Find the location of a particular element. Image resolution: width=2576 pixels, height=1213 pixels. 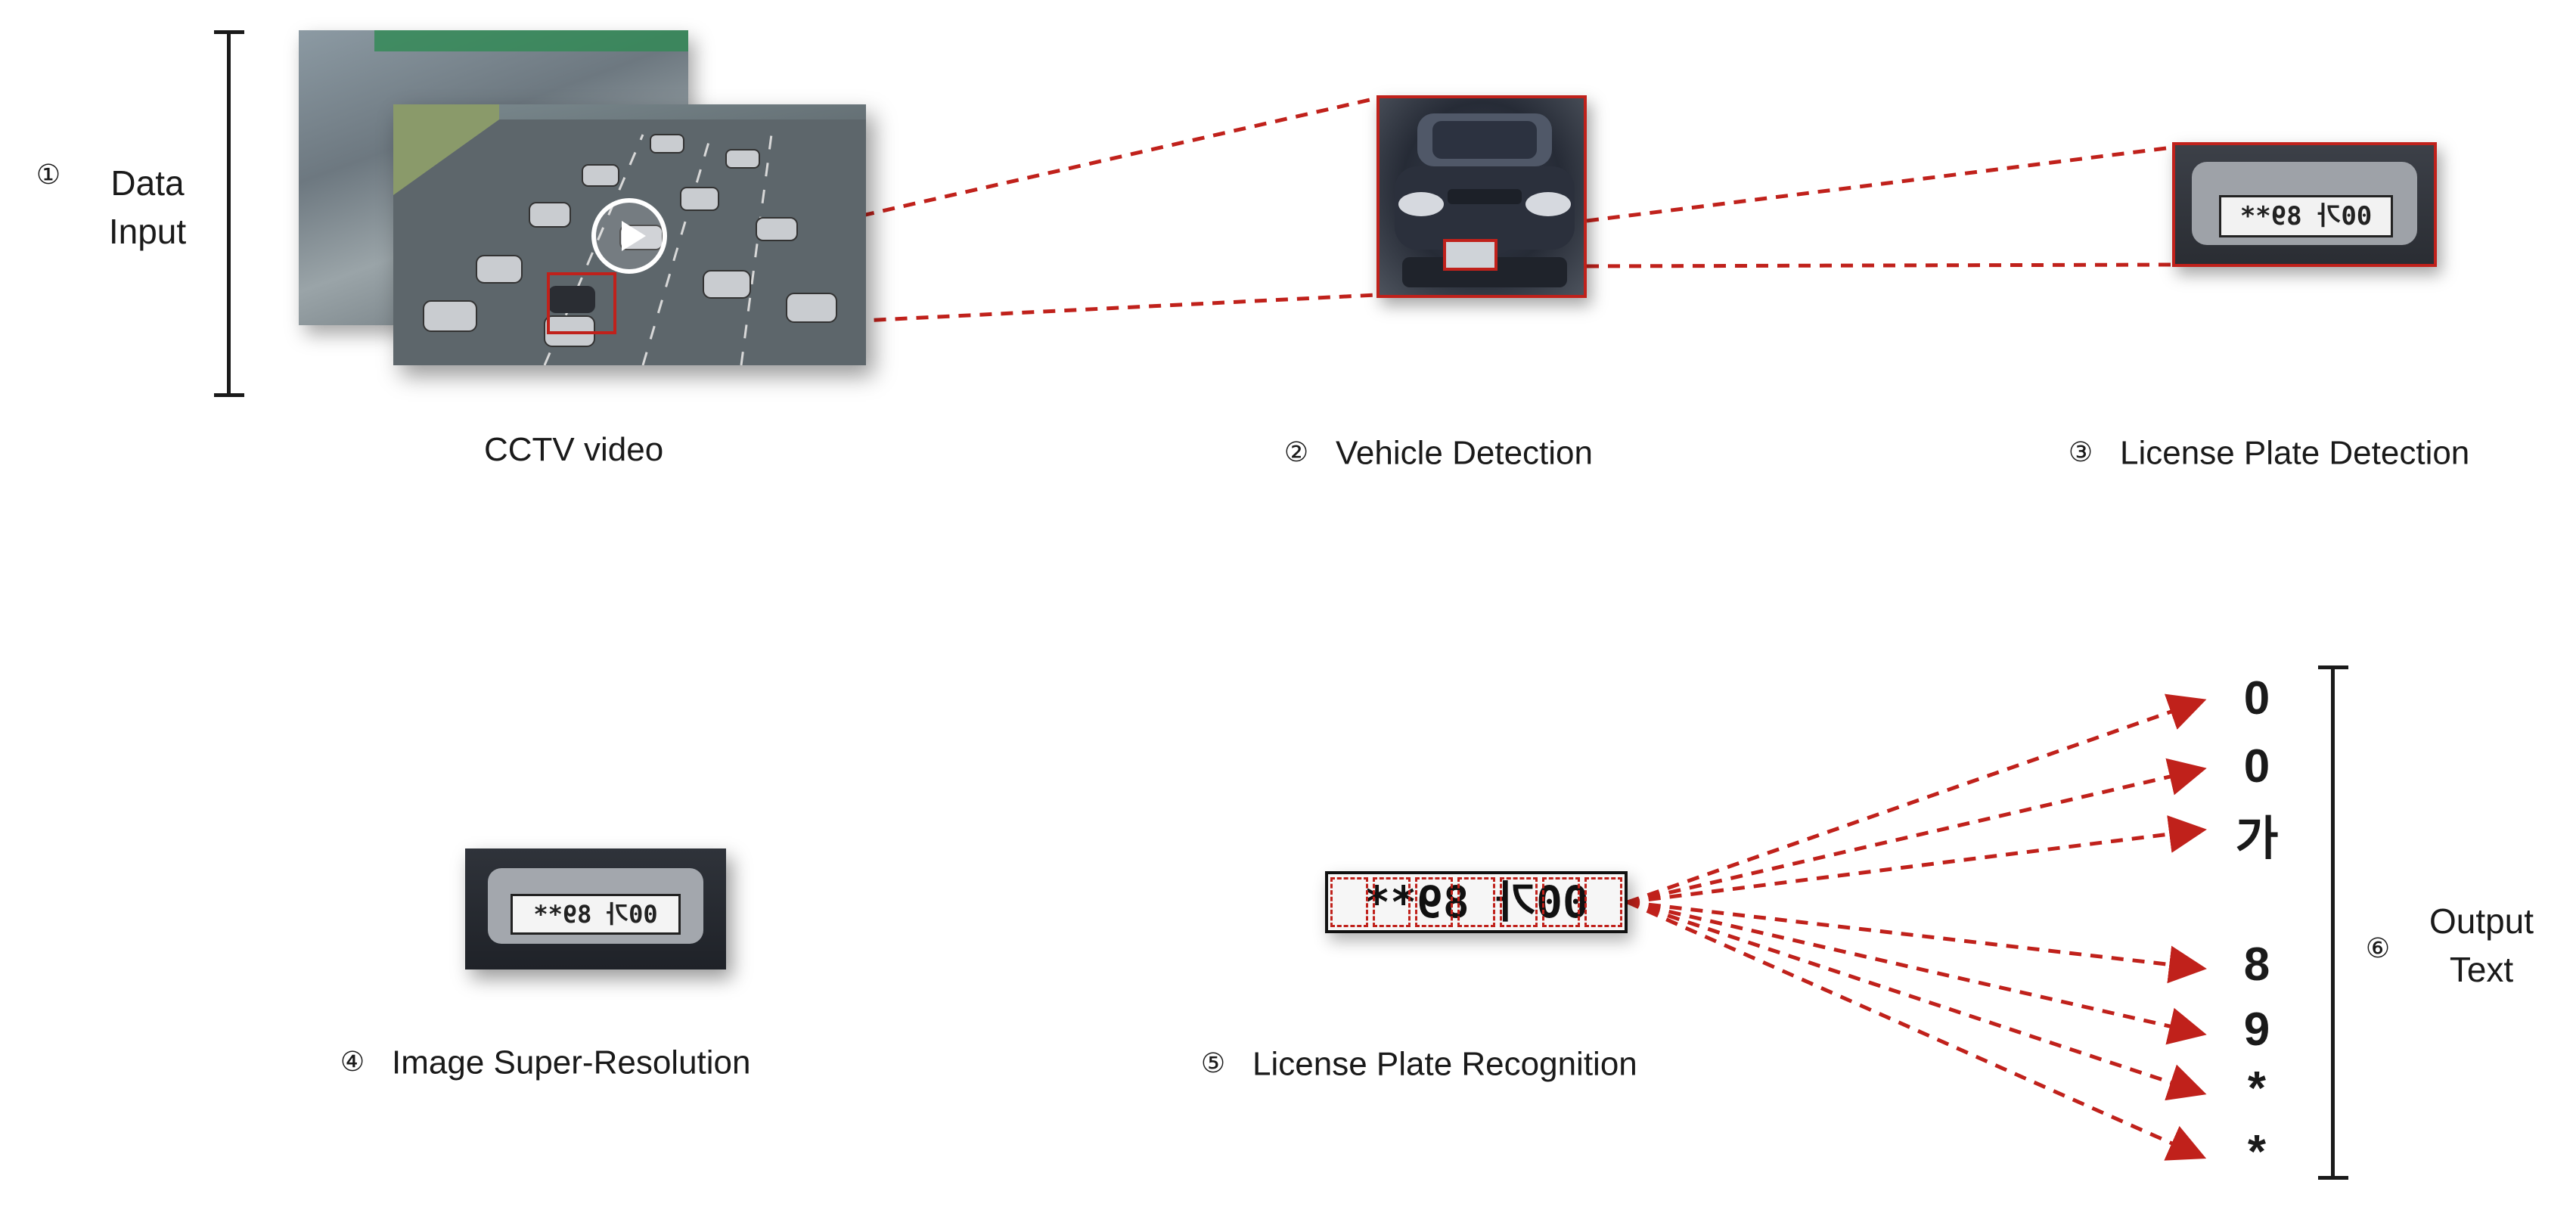

input-bracket is located at coordinates (229, 213).